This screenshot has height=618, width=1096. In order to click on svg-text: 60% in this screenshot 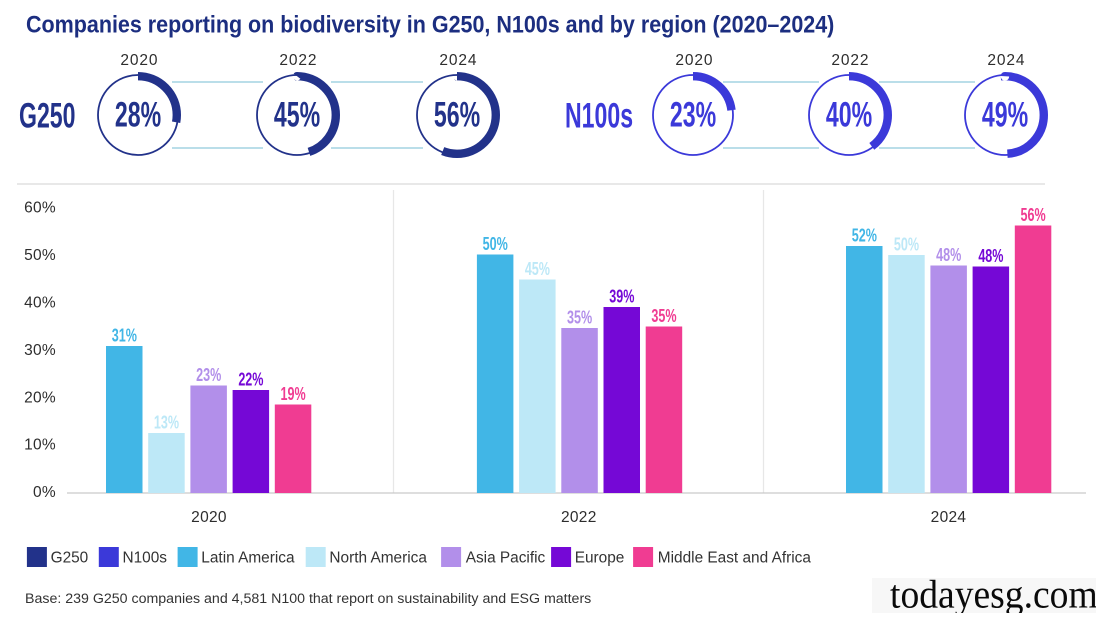, I will do `click(40, 208)`.